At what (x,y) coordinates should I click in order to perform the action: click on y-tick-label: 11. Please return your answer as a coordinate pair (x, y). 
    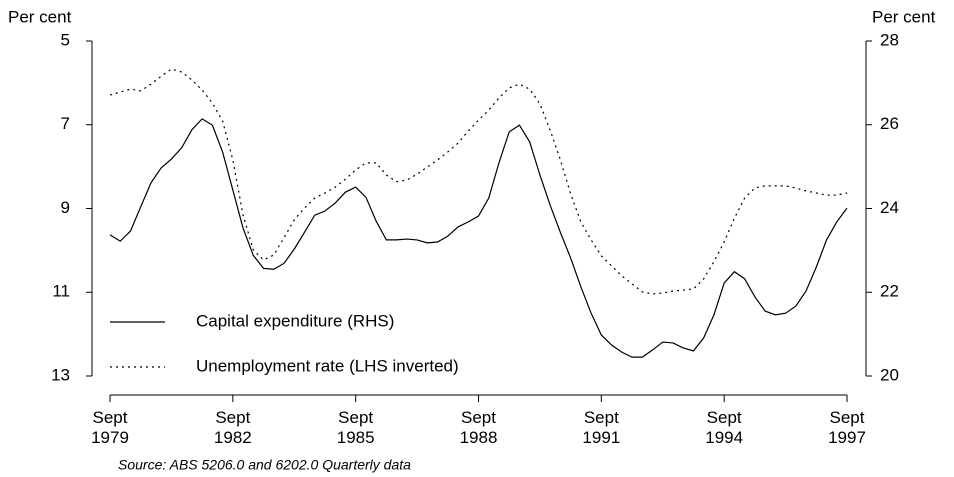
    Looking at the image, I should click on (61, 291).